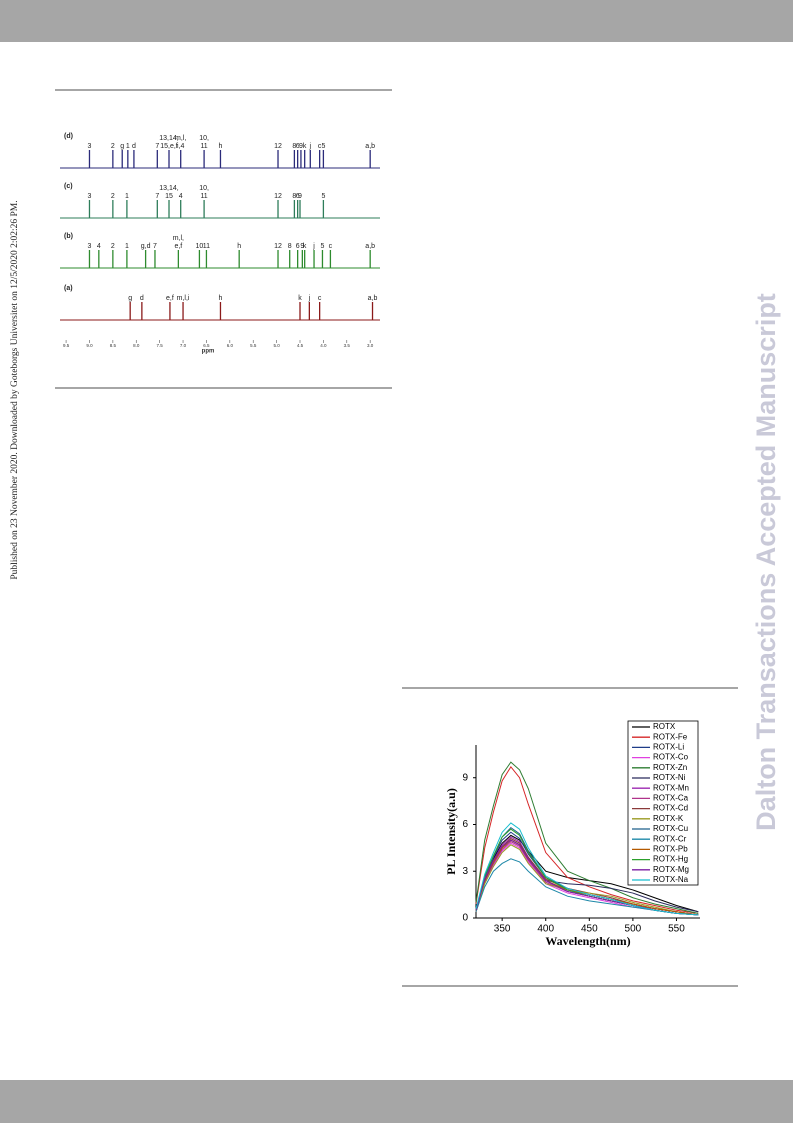  What do you see at coordinates (633, 929) in the screenshot?
I see `x-tick-label: 500` at bounding box center [633, 929].